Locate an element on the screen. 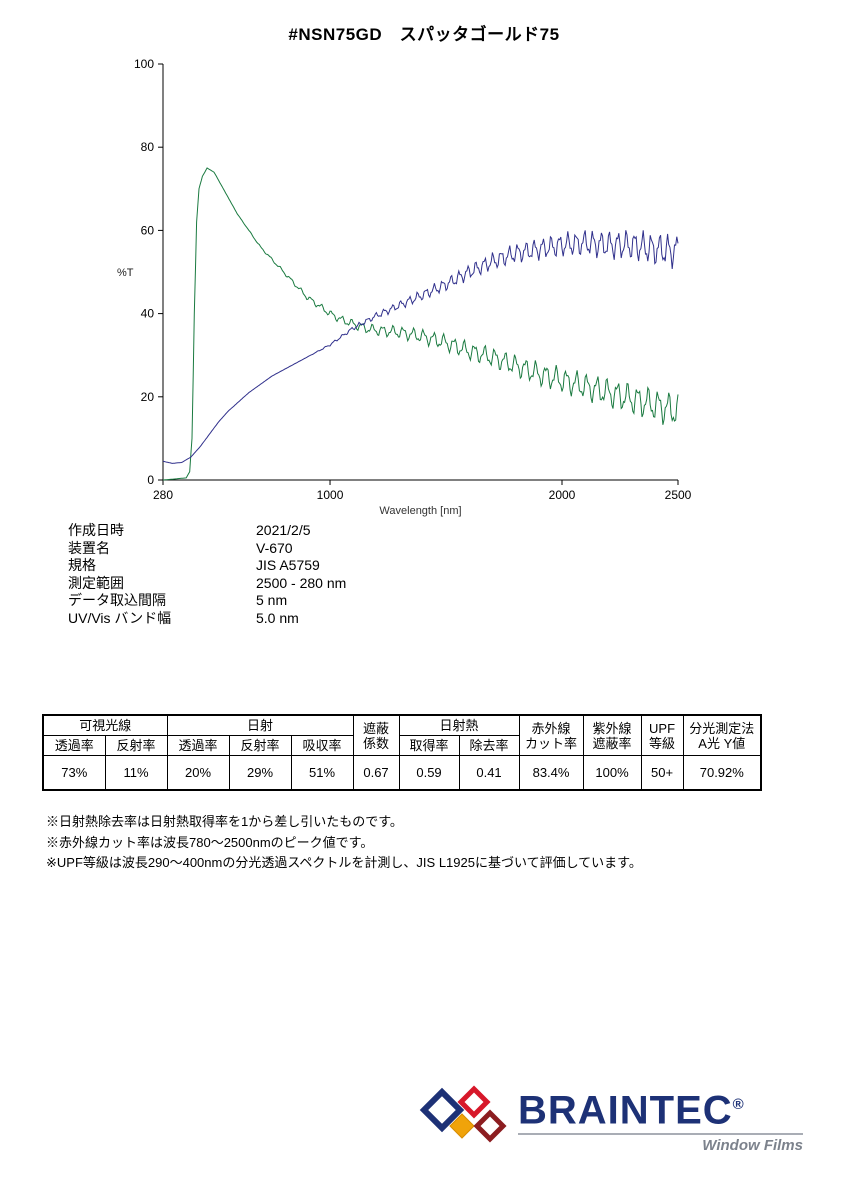 Image resolution: width=848 pixels, height=1200 pixels. metadata-row: 測定範囲 2500 - 280 nm is located at coordinates (207, 584).